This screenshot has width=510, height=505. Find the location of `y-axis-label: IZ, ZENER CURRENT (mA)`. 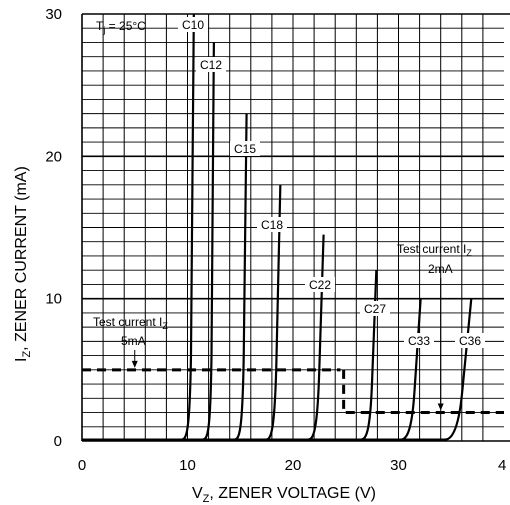

y-axis-label: IZ, ZENER CURRENT (mA) is located at coordinates (23, 264).